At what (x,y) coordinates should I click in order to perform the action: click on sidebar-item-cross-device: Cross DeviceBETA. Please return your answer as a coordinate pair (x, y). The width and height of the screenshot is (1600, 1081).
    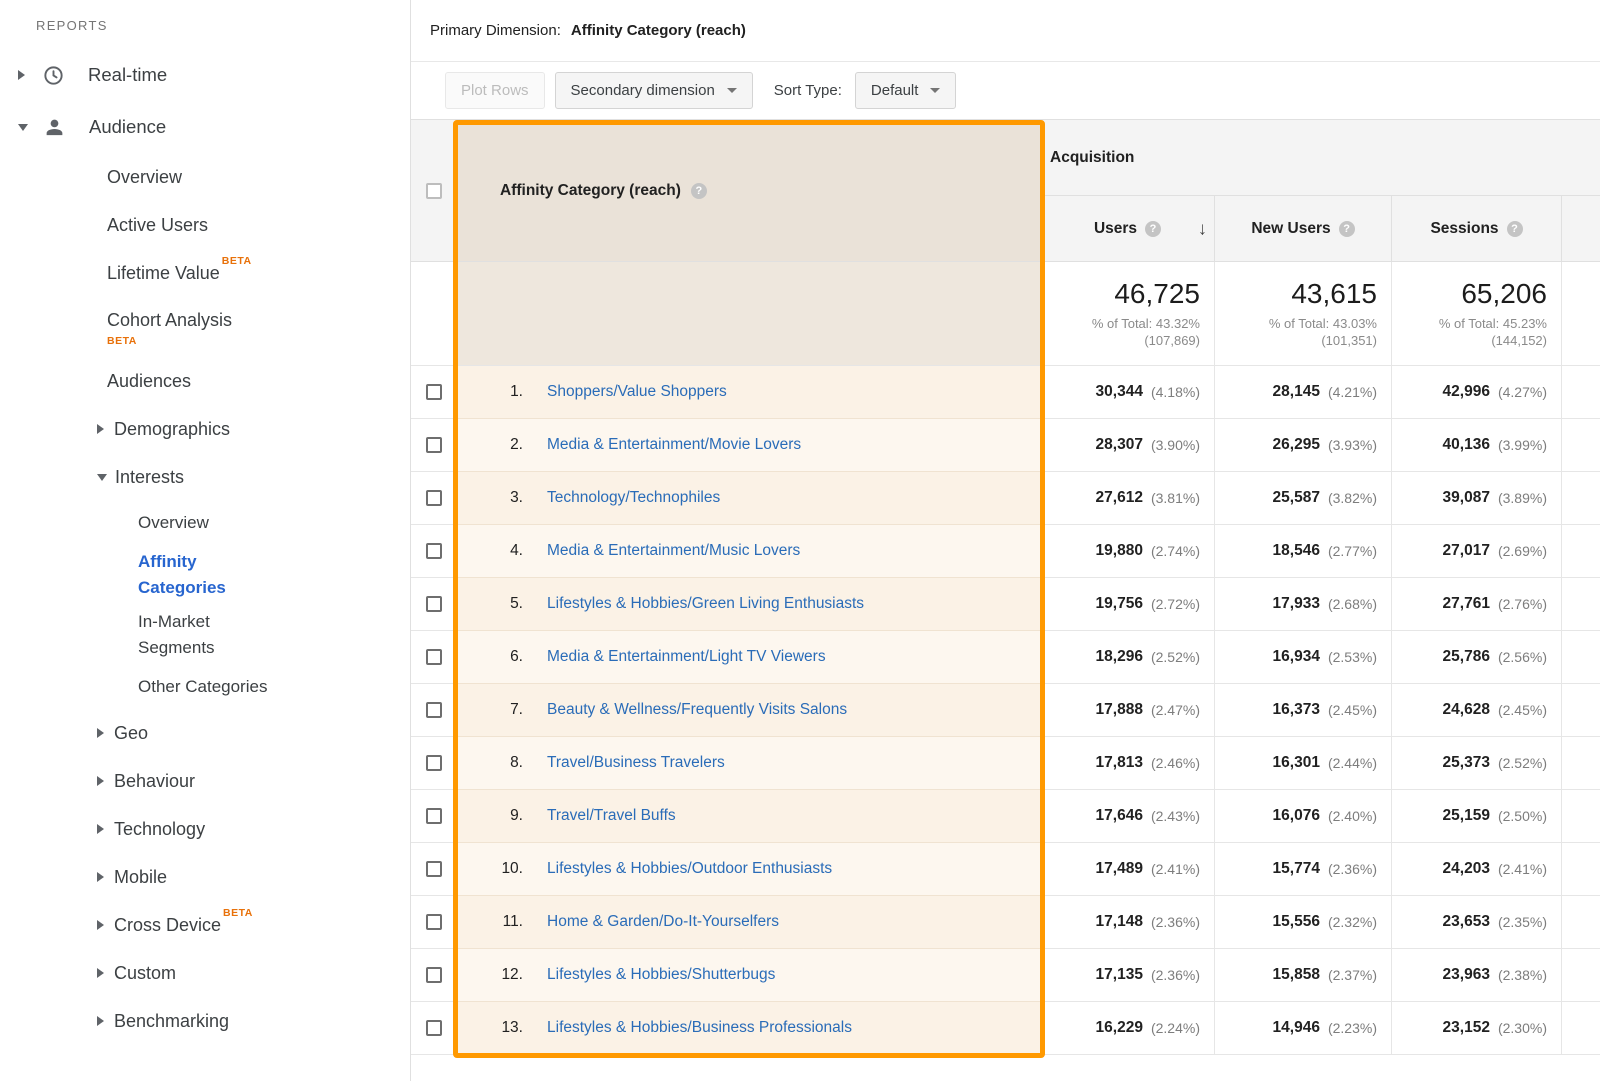
    Looking at the image, I should click on (205, 925).